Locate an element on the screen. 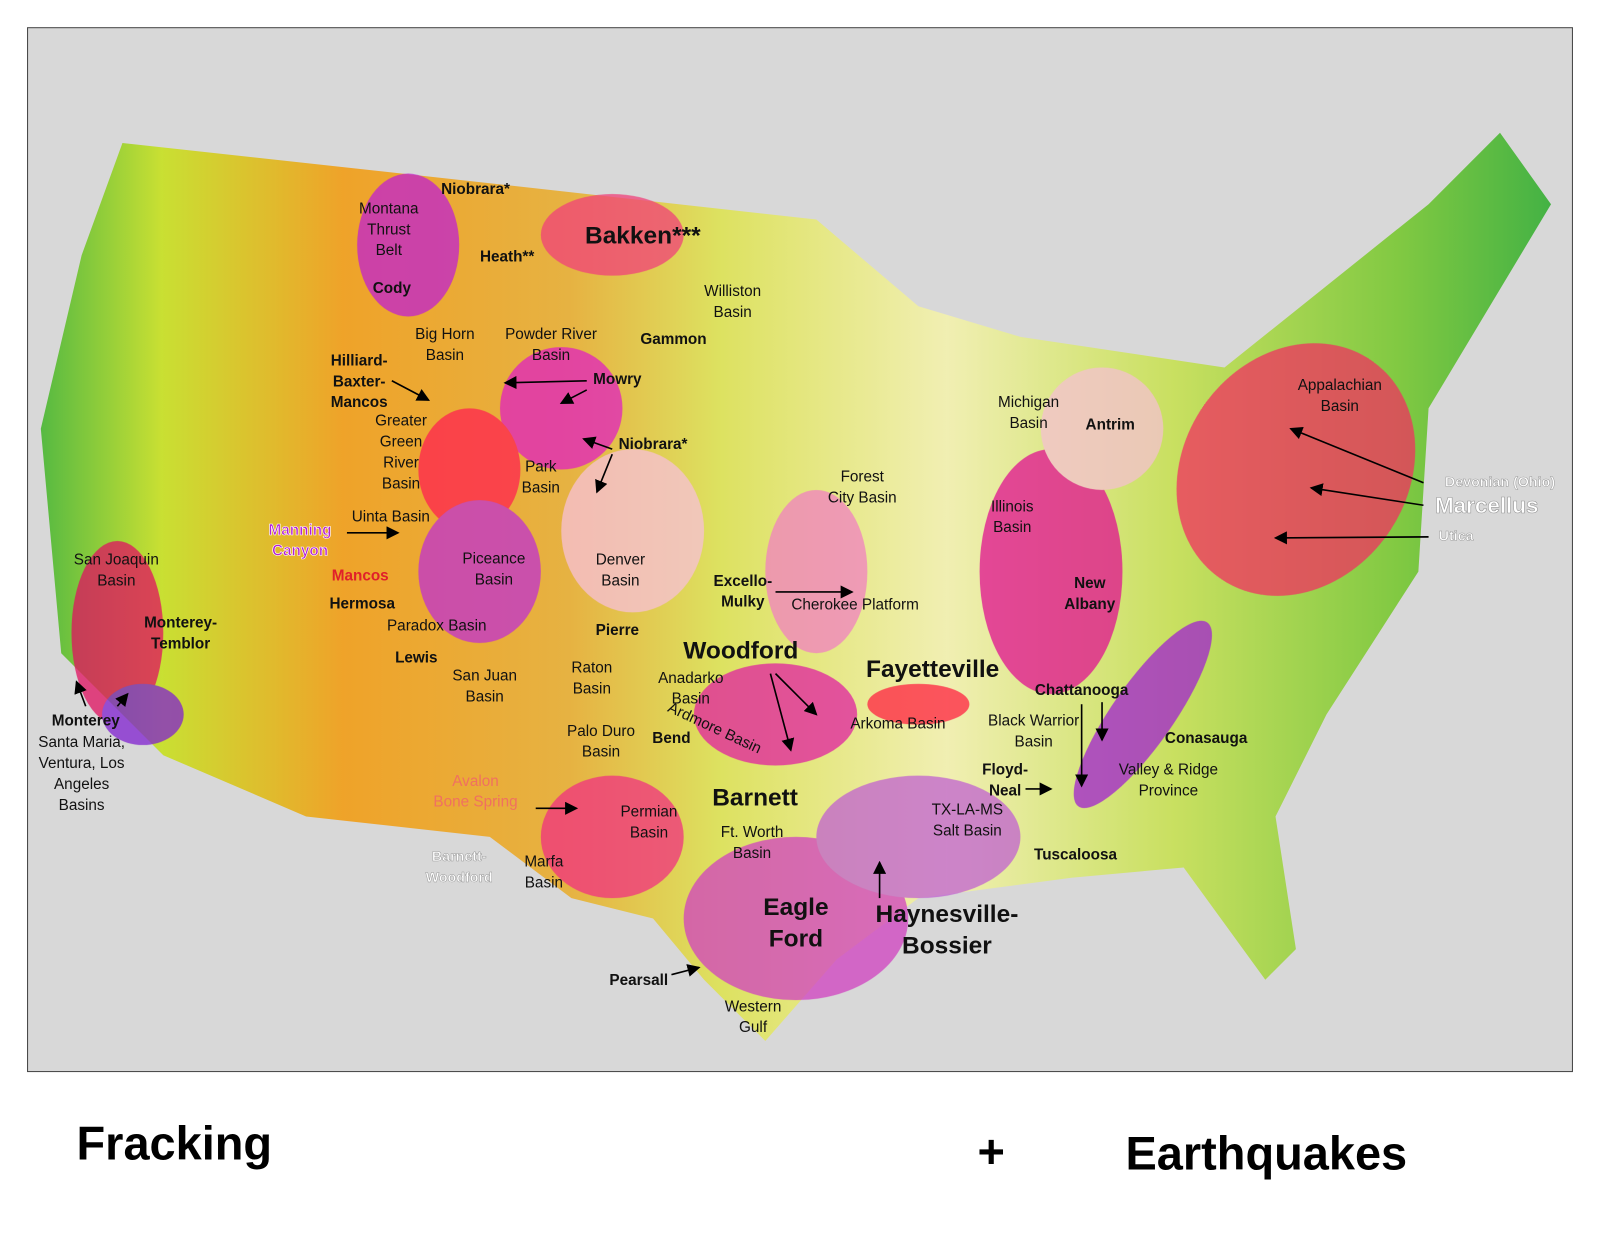 This screenshot has width=1600, height=1236. basin-label: Hilliard- is located at coordinates (359, 360).